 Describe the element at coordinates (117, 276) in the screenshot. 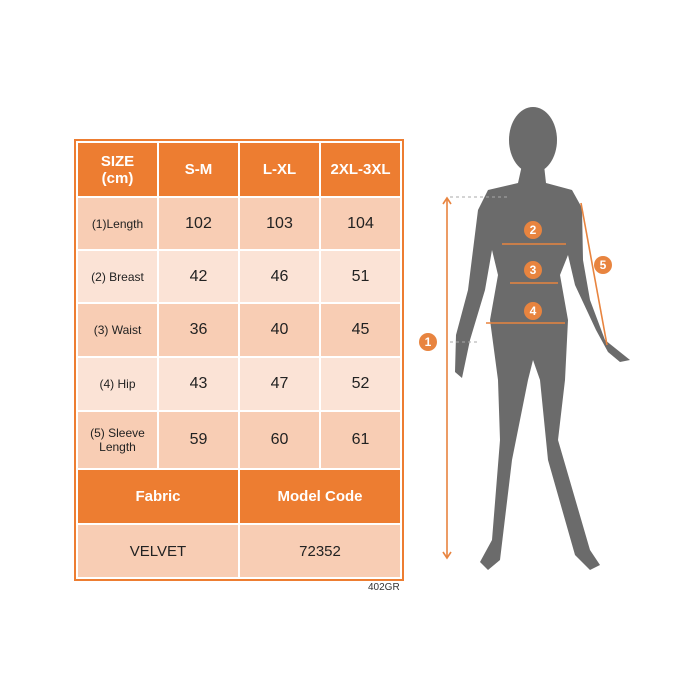

I see `row-label: (2) Breast` at that location.